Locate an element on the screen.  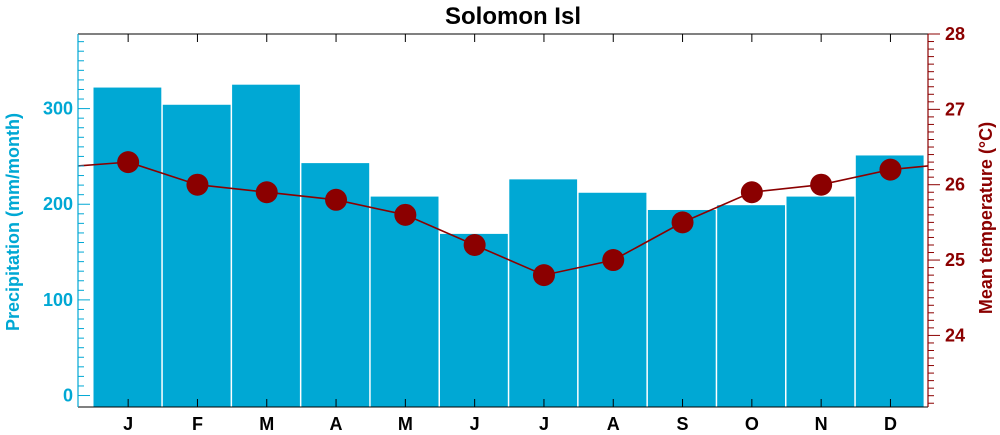
month-label: O is located at coordinates (752, 424).